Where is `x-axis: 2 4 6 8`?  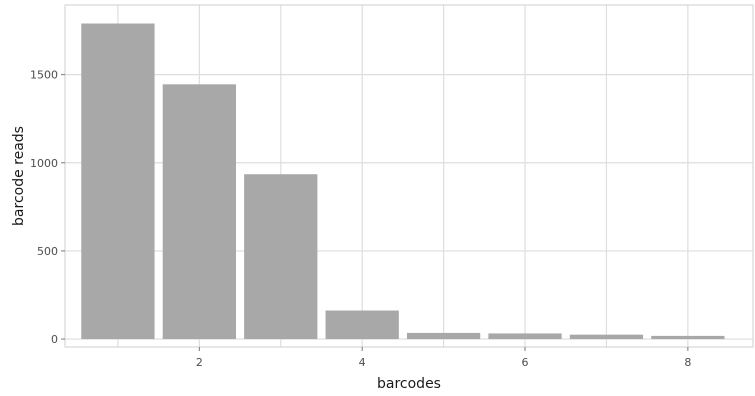
x-axis: 2 4 6 8 is located at coordinates (443, 358).